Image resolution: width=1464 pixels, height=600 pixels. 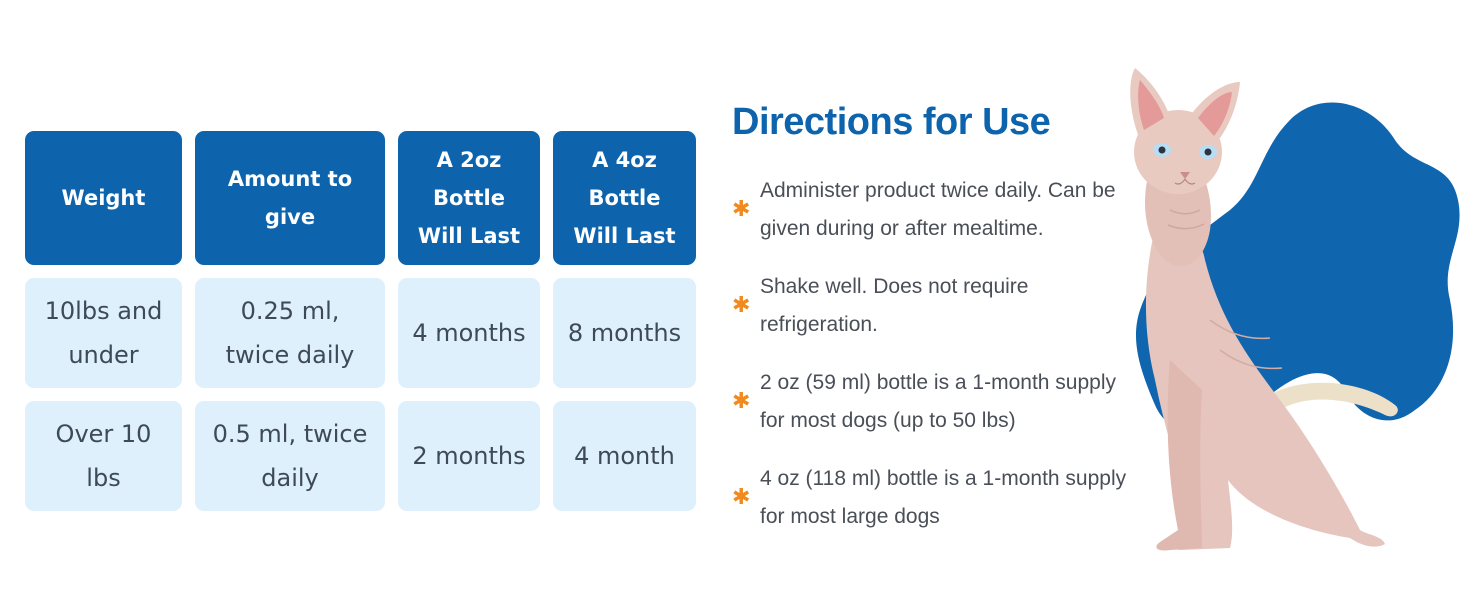 I want to click on header-4oz-bottle: A 4oz Bottle Will Last, so click(x=624, y=198).